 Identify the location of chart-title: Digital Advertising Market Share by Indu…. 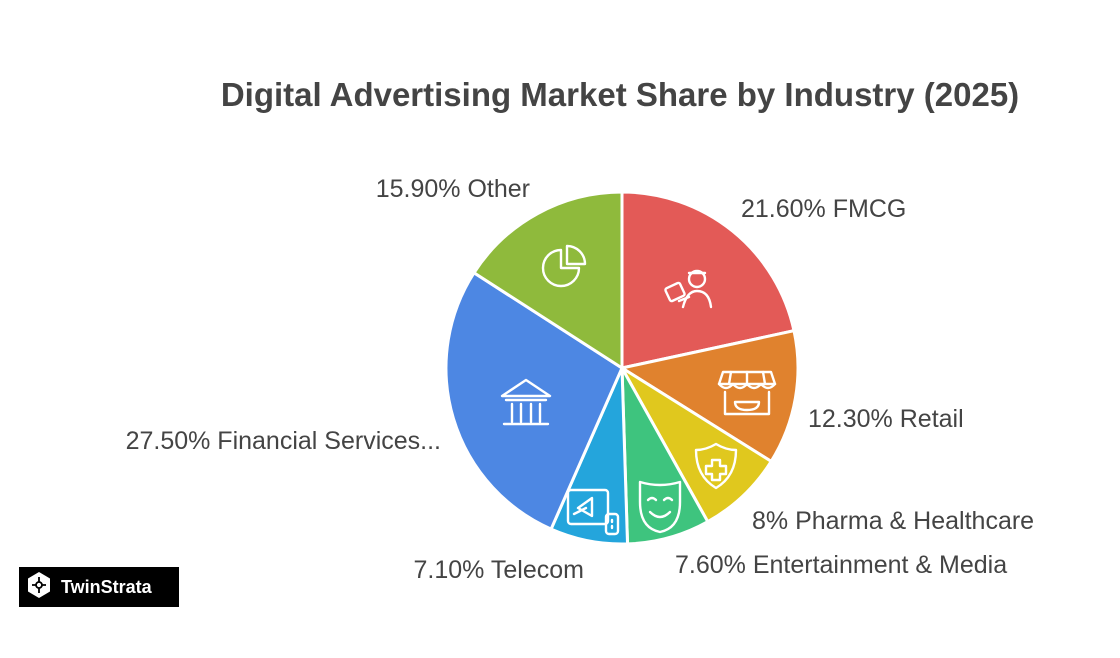
(620, 94).